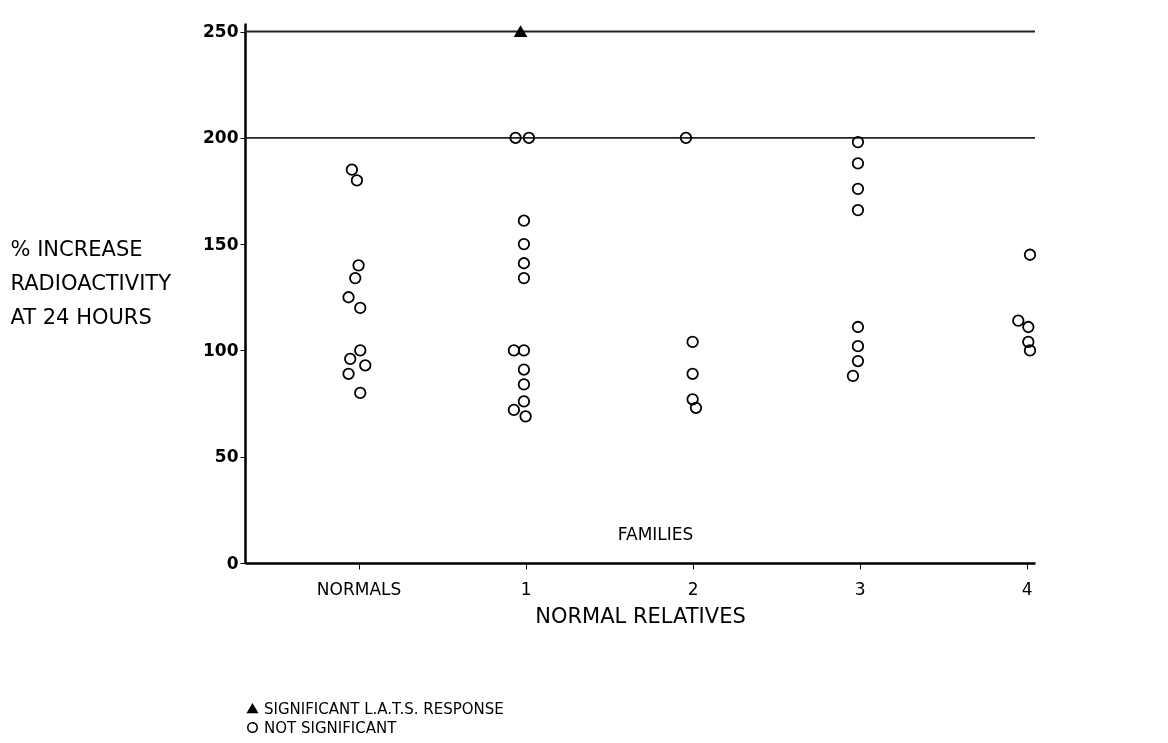 The height and width of the screenshot is (743, 1168). What do you see at coordinates (226, 456) in the screenshot?
I see `y-tick-label: 50` at bounding box center [226, 456].